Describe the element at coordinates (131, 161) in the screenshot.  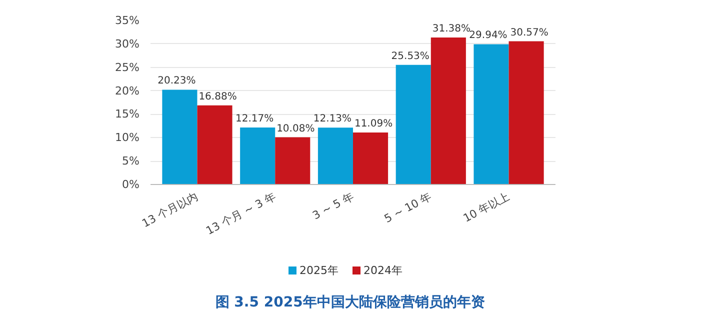
I see `y-tick-label: 5%` at that location.